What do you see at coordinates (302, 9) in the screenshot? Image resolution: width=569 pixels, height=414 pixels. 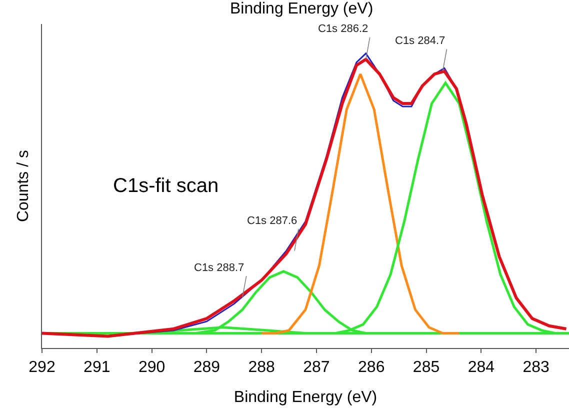 I see `chart-title: Binding Energy (eV)` at bounding box center [302, 9].